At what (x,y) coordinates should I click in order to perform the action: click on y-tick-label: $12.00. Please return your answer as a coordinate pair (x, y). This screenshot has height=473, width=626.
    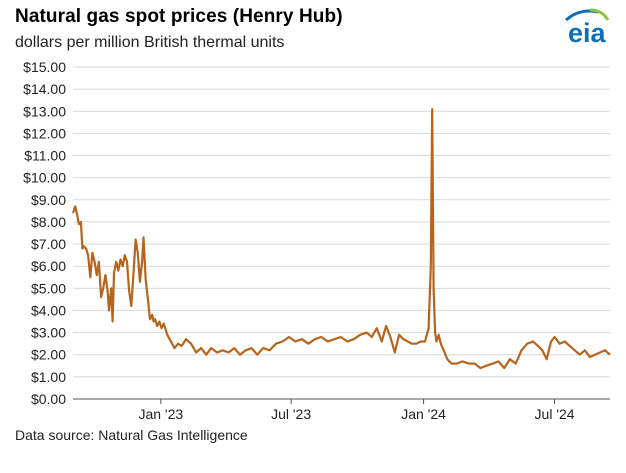
    Looking at the image, I should click on (44, 133).